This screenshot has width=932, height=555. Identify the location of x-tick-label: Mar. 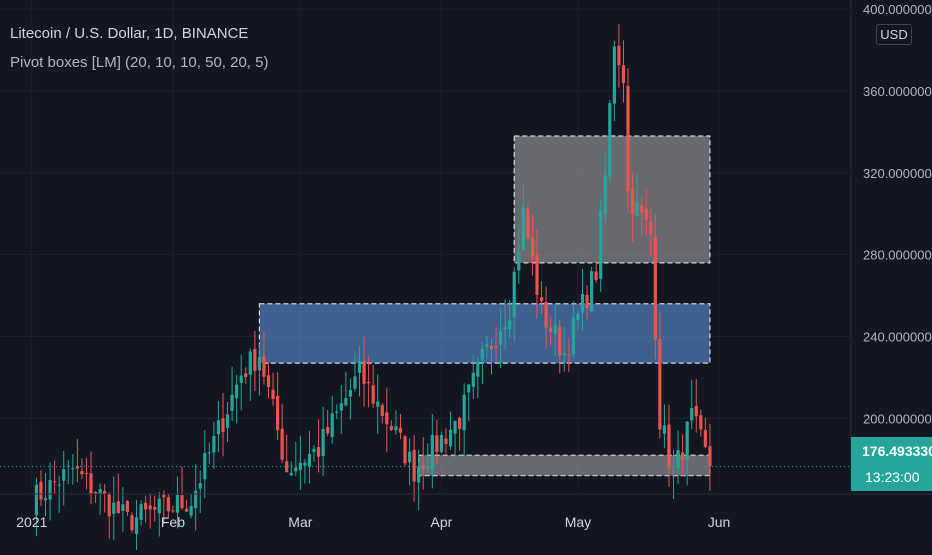
(300, 522).